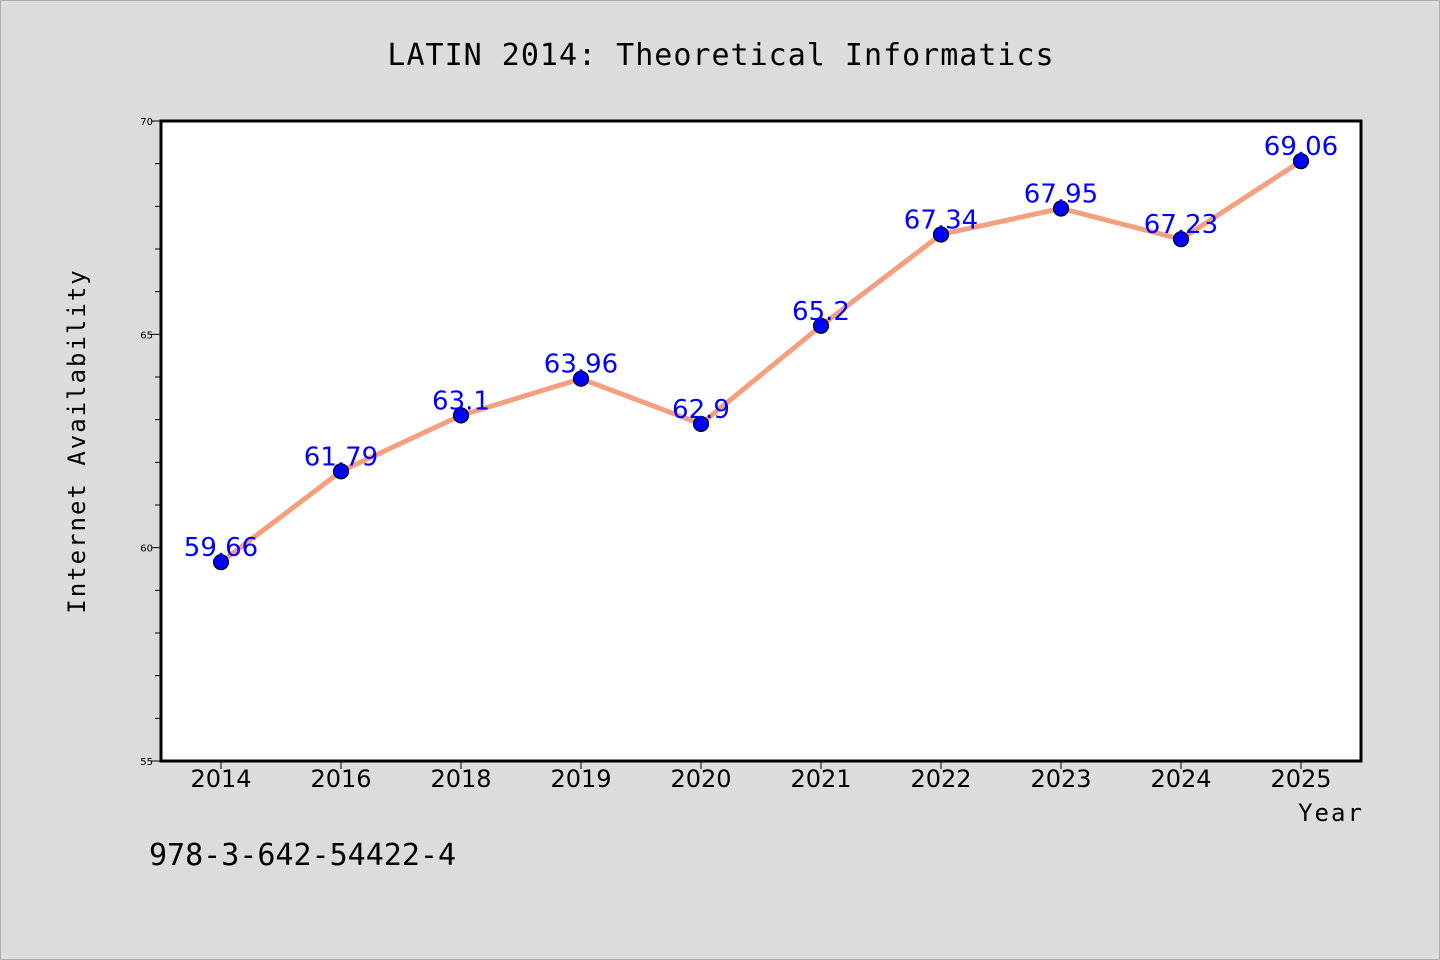 Image resolution: width=1440 pixels, height=960 pixels. I want to click on y-tick-label: 70, so click(146, 122).